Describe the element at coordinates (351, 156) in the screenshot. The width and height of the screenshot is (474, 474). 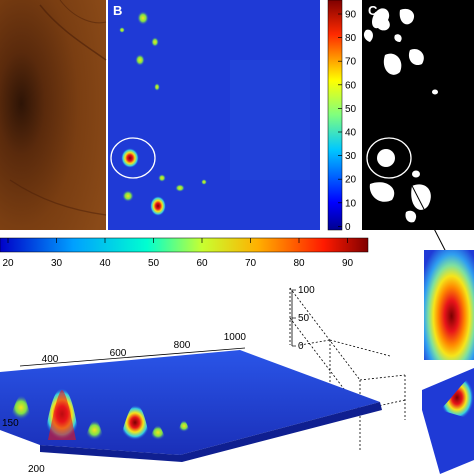
I see `vertical-colorbar-tick-label: 30` at that location.